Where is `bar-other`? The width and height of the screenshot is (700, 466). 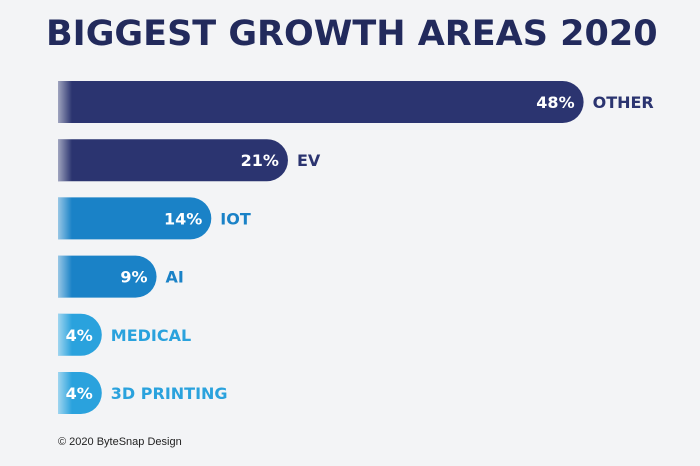 bar-other is located at coordinates (321, 102).